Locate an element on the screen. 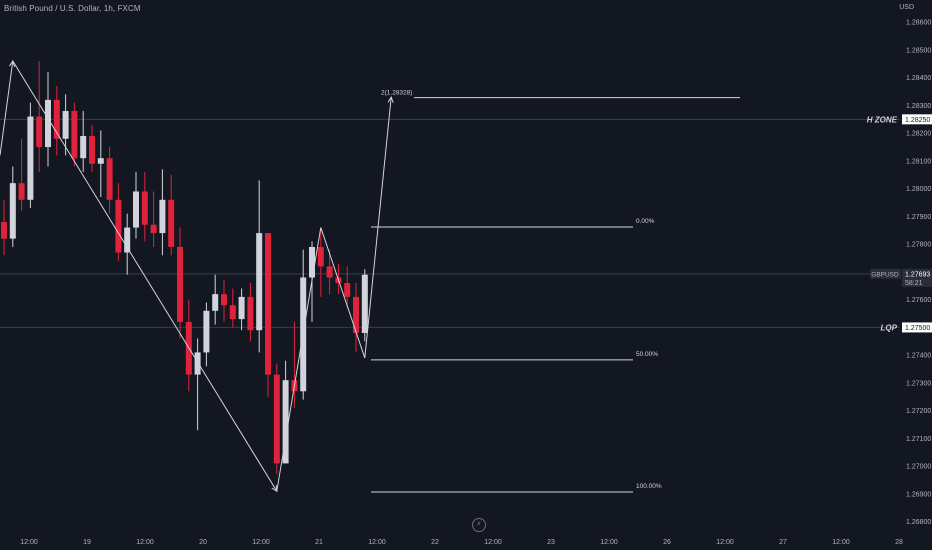 The image size is (932, 550). y-tick-label: 1.26900 is located at coordinates (918, 494).